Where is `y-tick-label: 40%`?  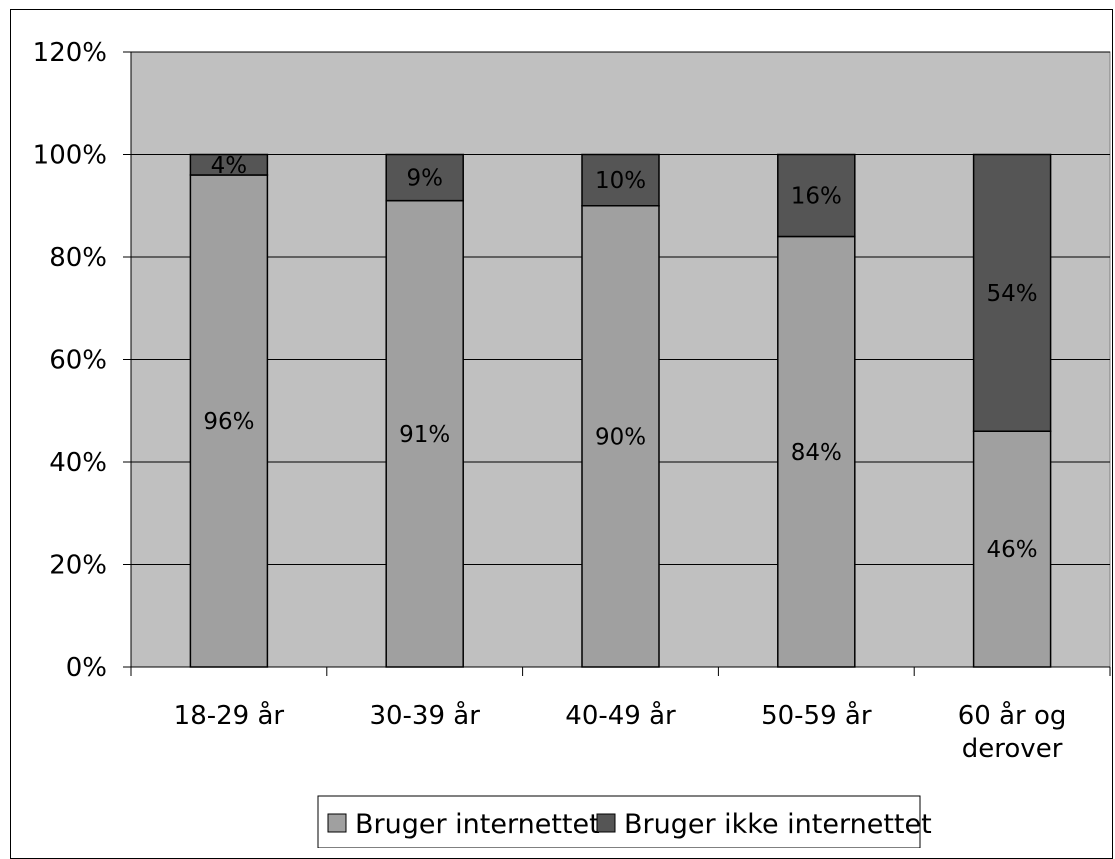
y-tick-label: 40% is located at coordinates (78, 463).